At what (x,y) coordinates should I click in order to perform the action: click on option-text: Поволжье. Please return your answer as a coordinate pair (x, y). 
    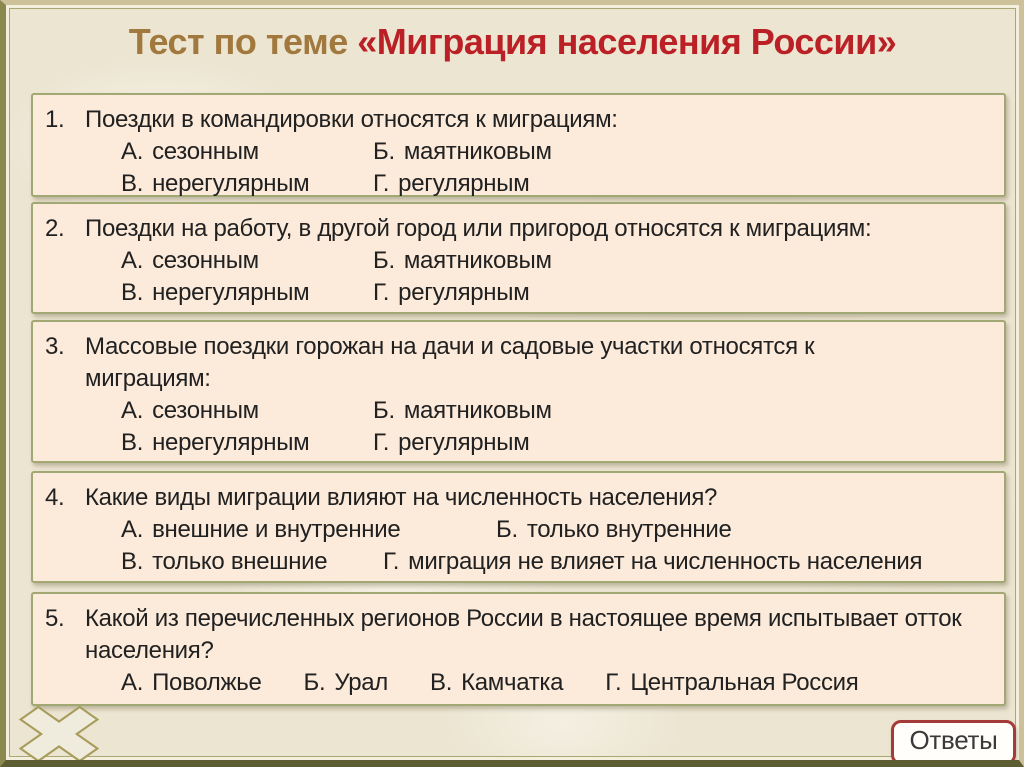
    Looking at the image, I should click on (207, 682).